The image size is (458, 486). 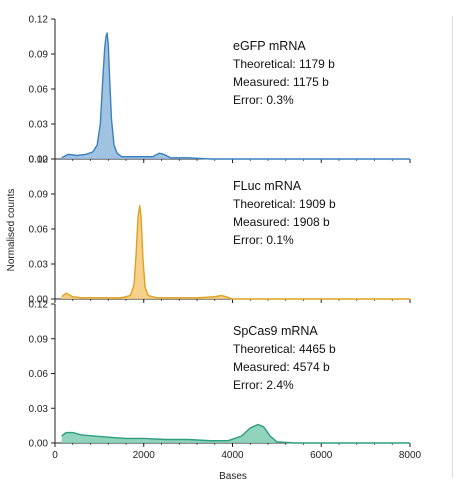 What do you see at coordinates (232, 455) in the screenshot?
I see `x-tick-label: 4000` at bounding box center [232, 455].